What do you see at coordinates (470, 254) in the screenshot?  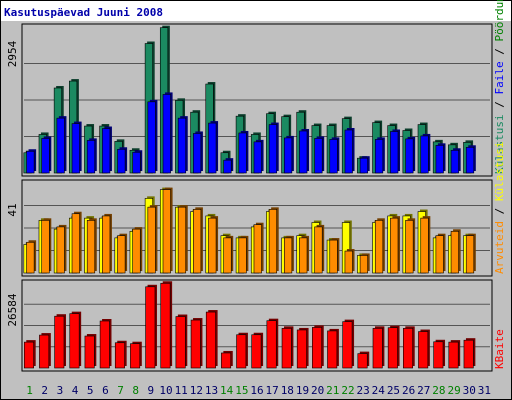 I see `panel-middle-bar-arvuteid-day-30-face` at bounding box center [470, 254].